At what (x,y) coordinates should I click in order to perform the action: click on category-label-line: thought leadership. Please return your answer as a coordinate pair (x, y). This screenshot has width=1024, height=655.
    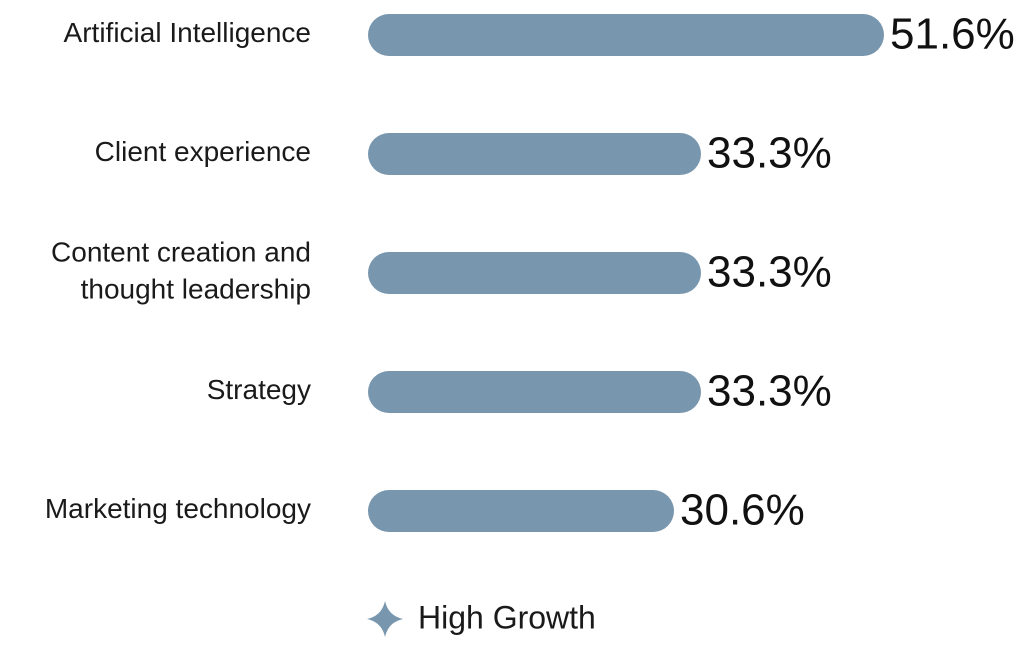
    Looking at the image, I should click on (196, 289).